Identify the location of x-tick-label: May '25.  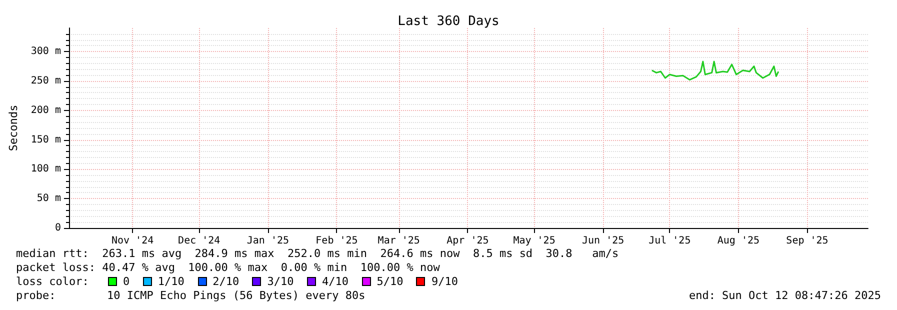
(534, 241).